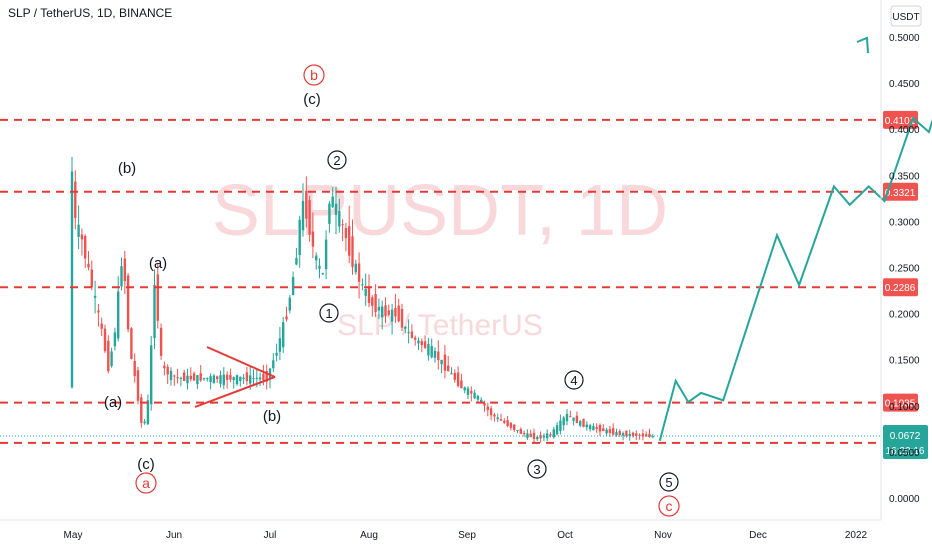 The image size is (932, 550). Describe the element at coordinates (573, 380) in the screenshot. I see `wave-label-circled: 4` at that location.